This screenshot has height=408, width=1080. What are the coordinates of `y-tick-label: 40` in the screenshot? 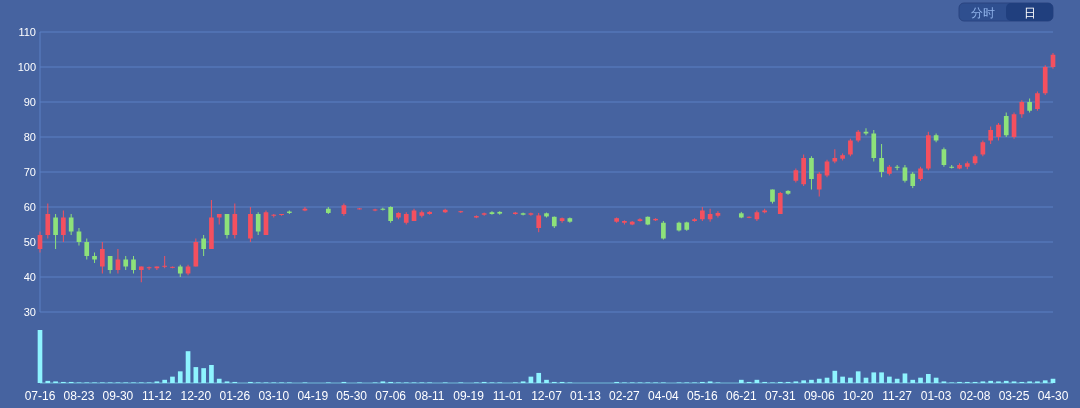 It's located at (29, 277).